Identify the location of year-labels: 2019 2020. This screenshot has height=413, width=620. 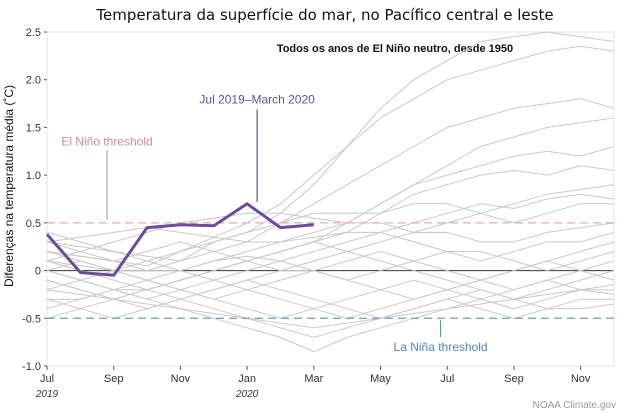
(147, 394).